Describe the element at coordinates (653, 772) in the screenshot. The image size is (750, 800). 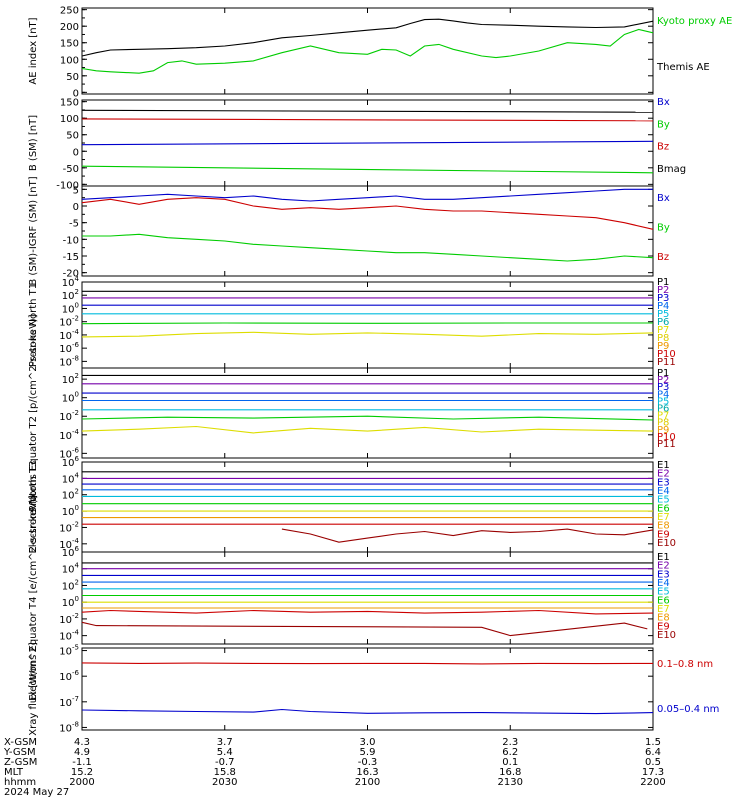
I see `footer-value: 17.3` at that location.